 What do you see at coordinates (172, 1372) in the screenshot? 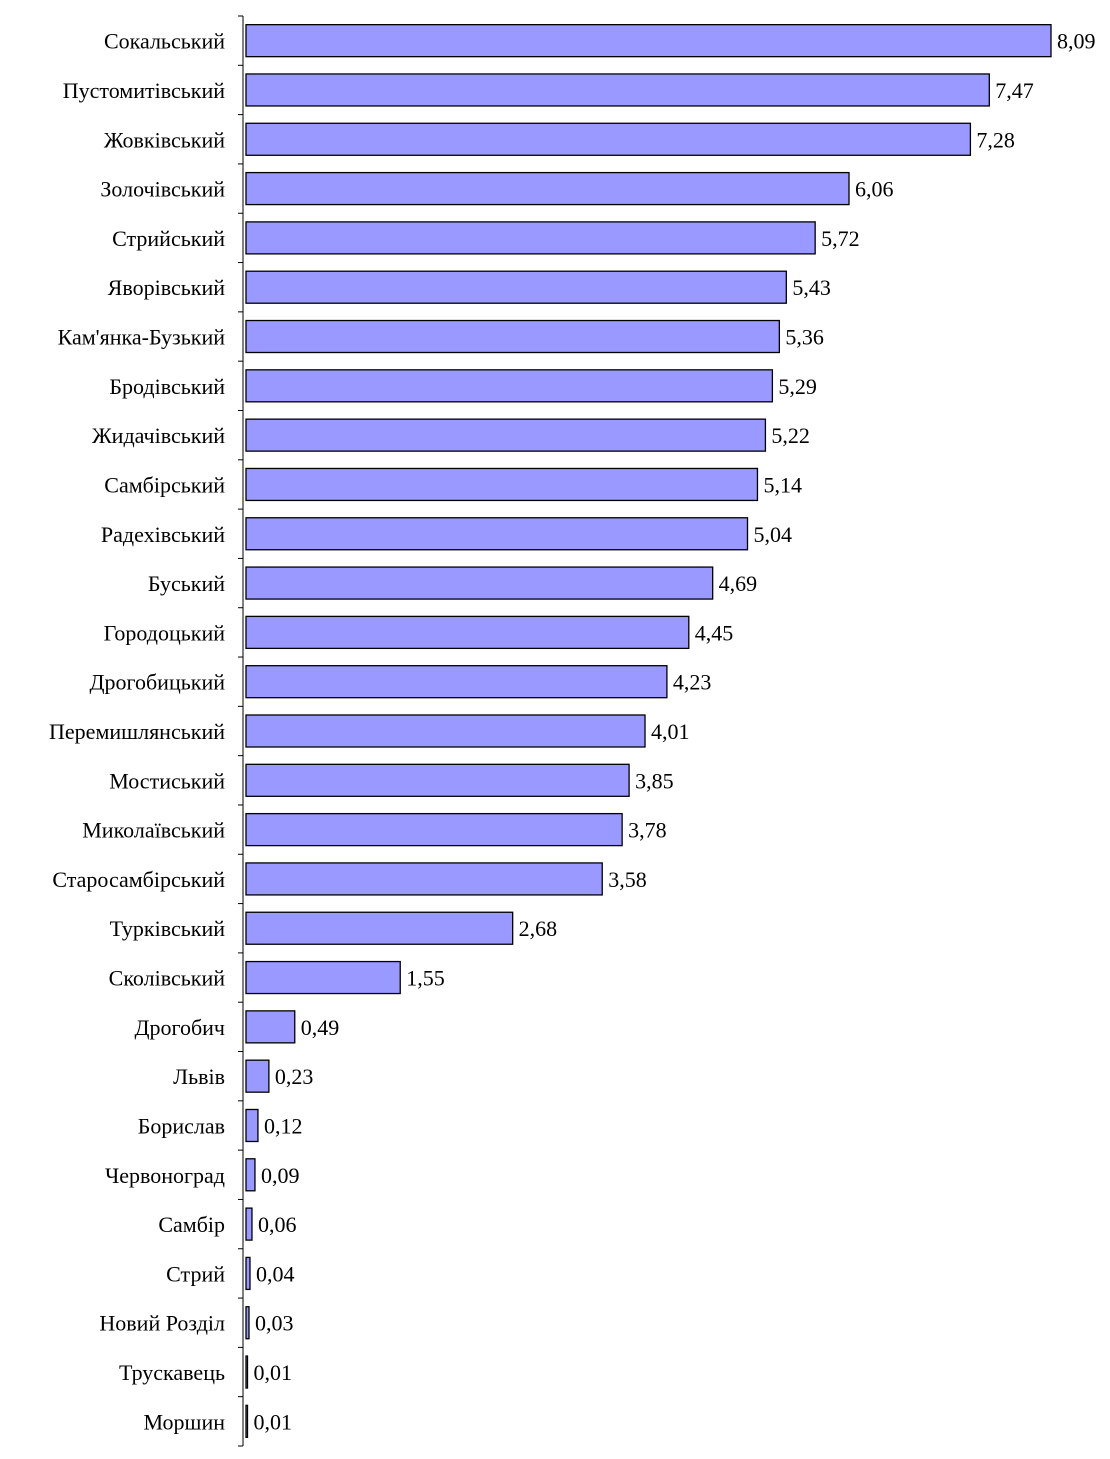
I see `category-label: Трускавець` at bounding box center [172, 1372].